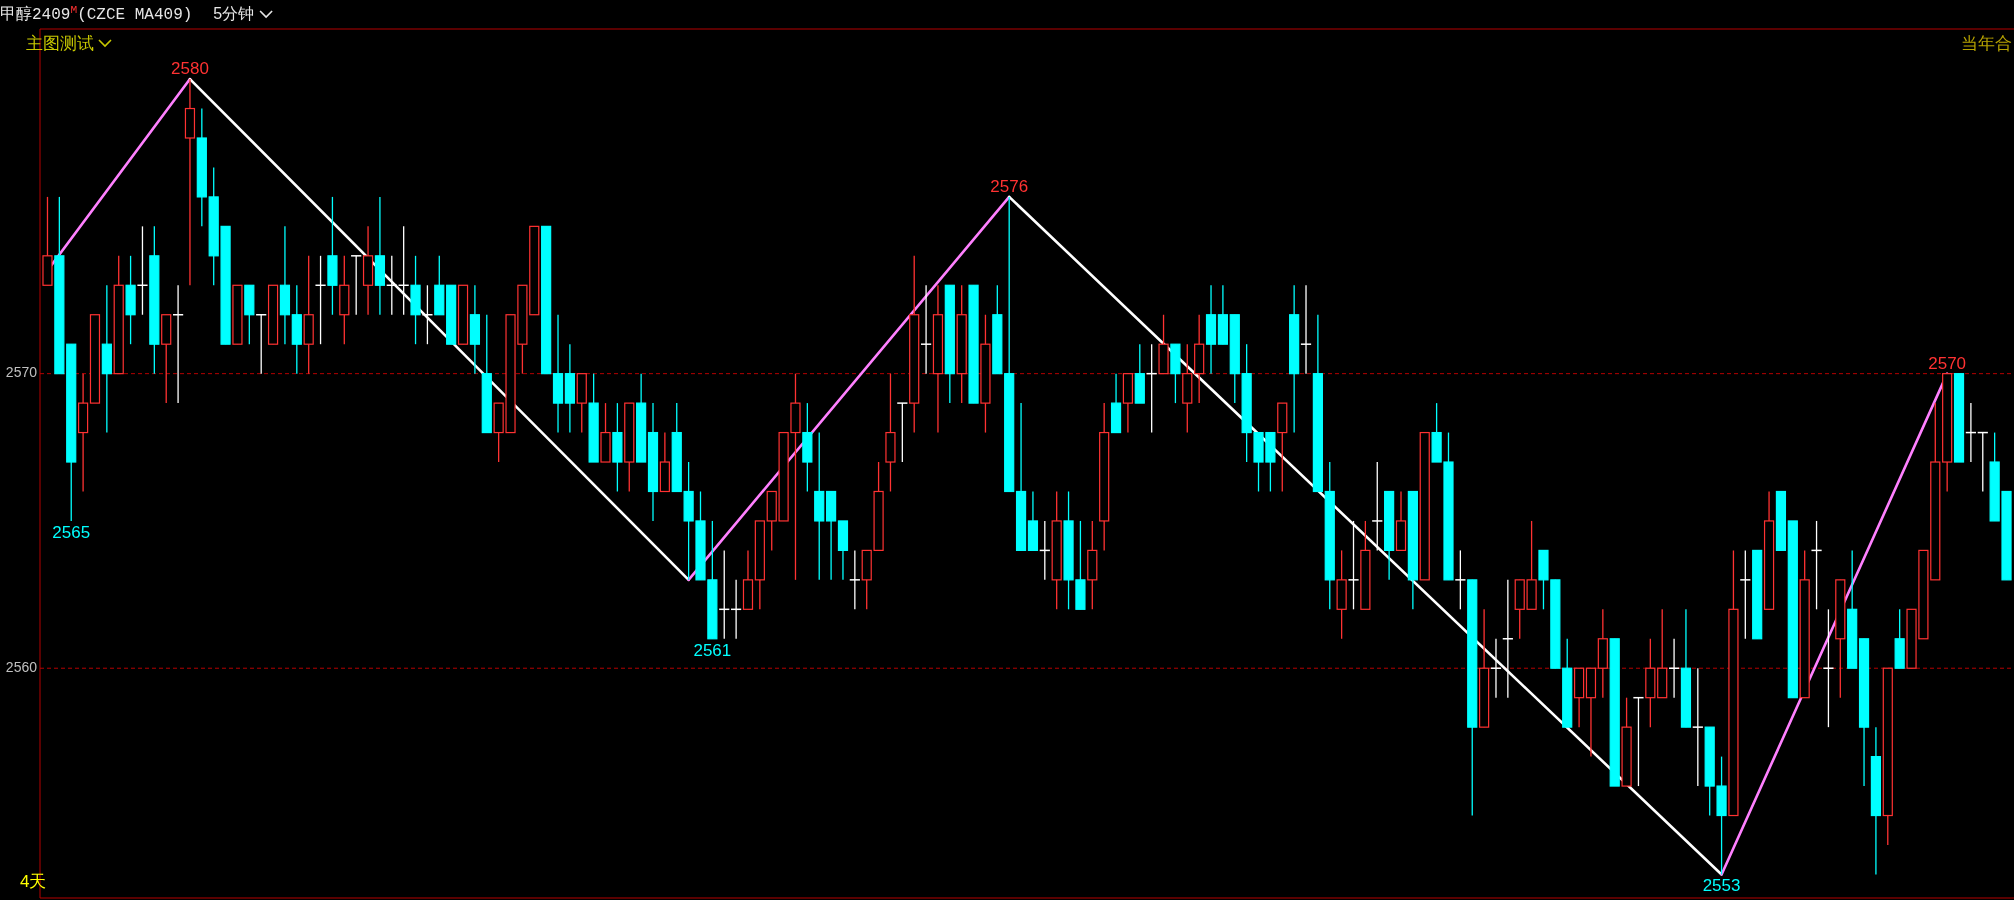  Describe the element at coordinates (33, 881) in the screenshot. I see `annotation: 4天` at that location.